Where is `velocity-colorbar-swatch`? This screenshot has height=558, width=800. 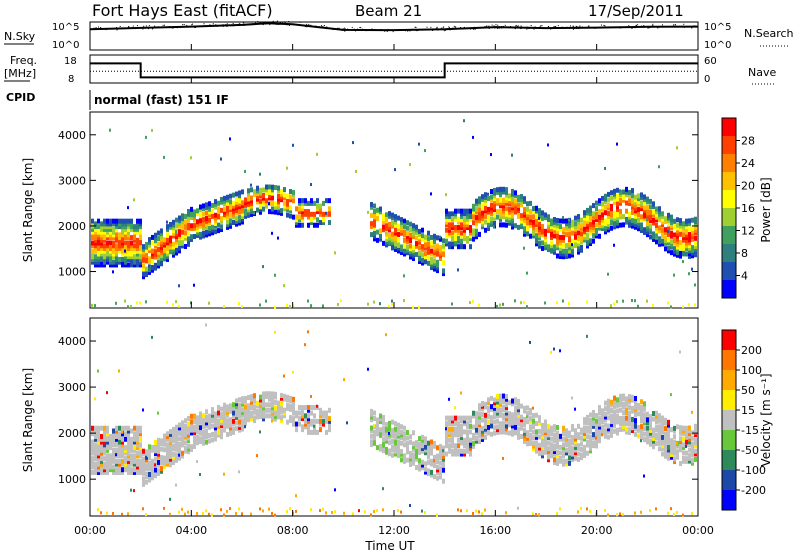 velocity-colorbar-swatch is located at coordinates (729, 460).